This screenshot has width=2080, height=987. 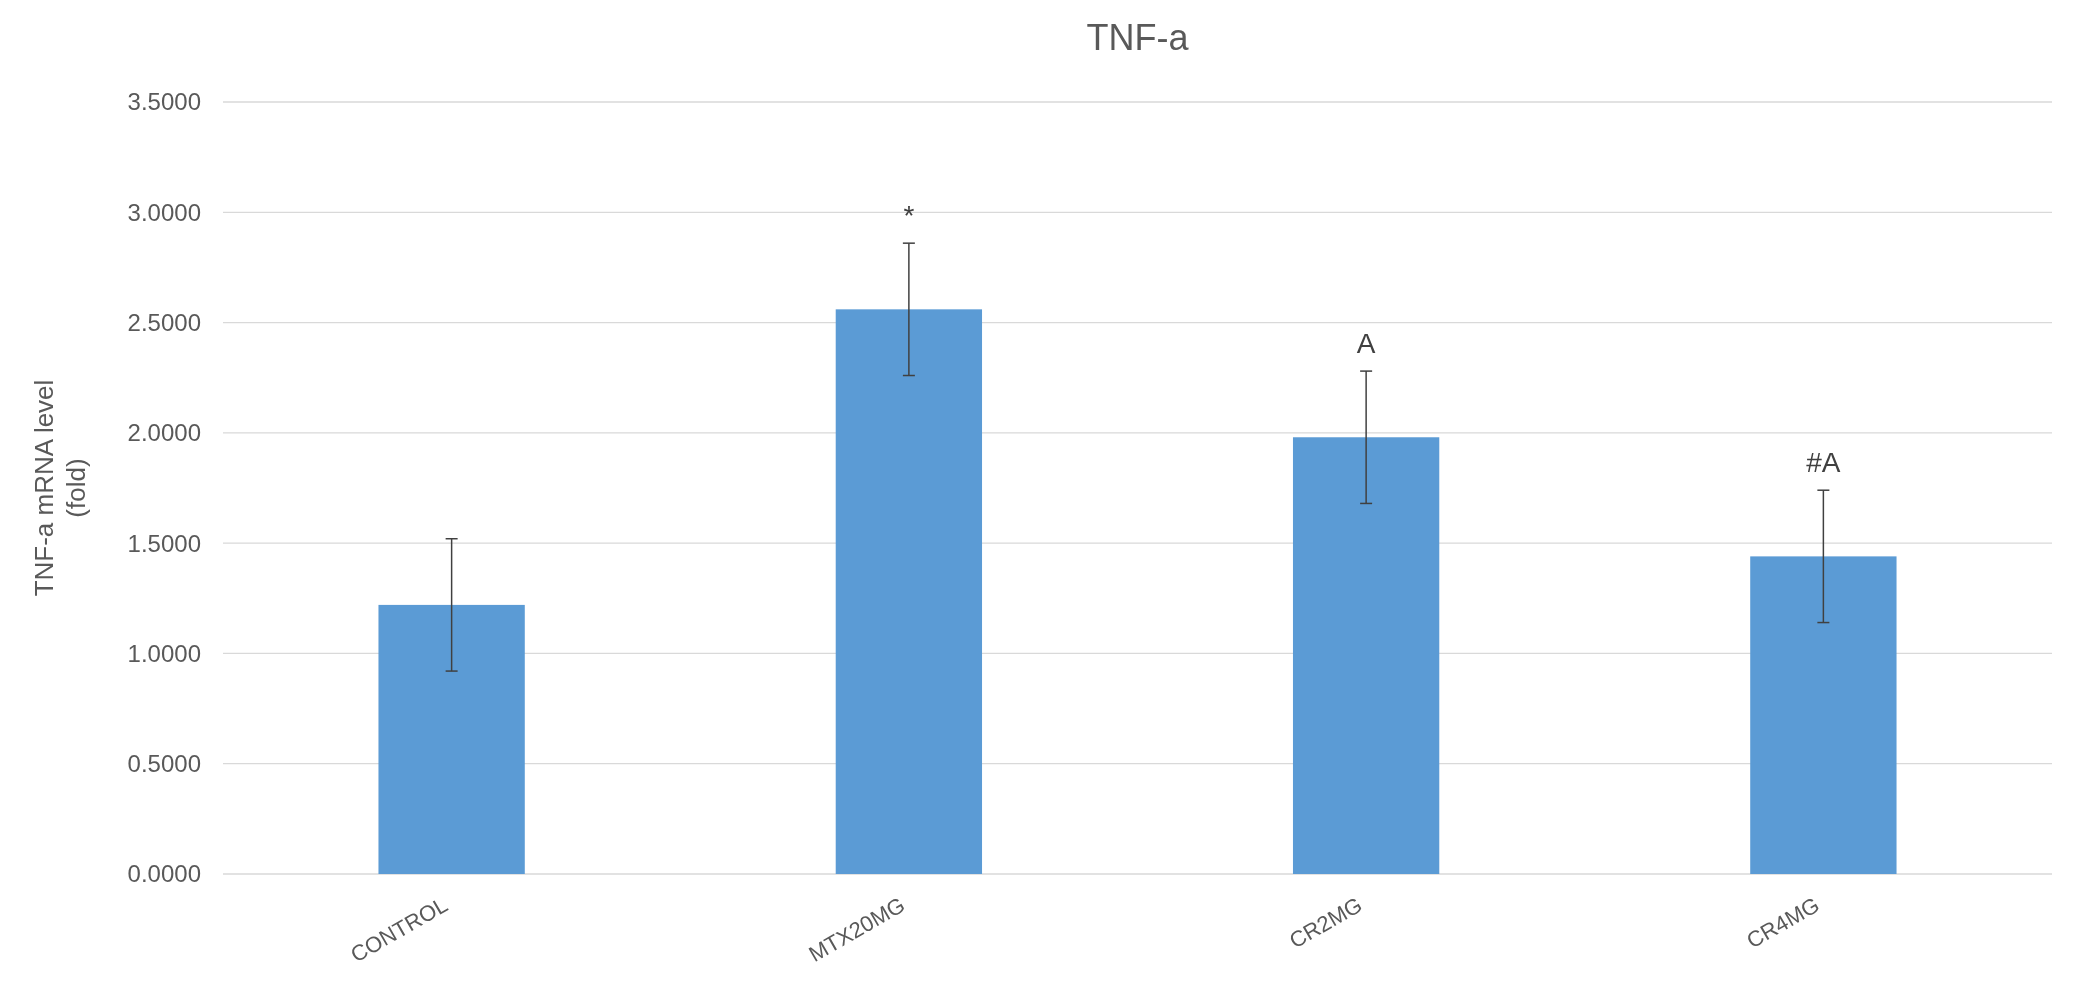 What do you see at coordinates (164, 433) in the screenshot?
I see `y-tick-label: 2.0000` at bounding box center [164, 433].